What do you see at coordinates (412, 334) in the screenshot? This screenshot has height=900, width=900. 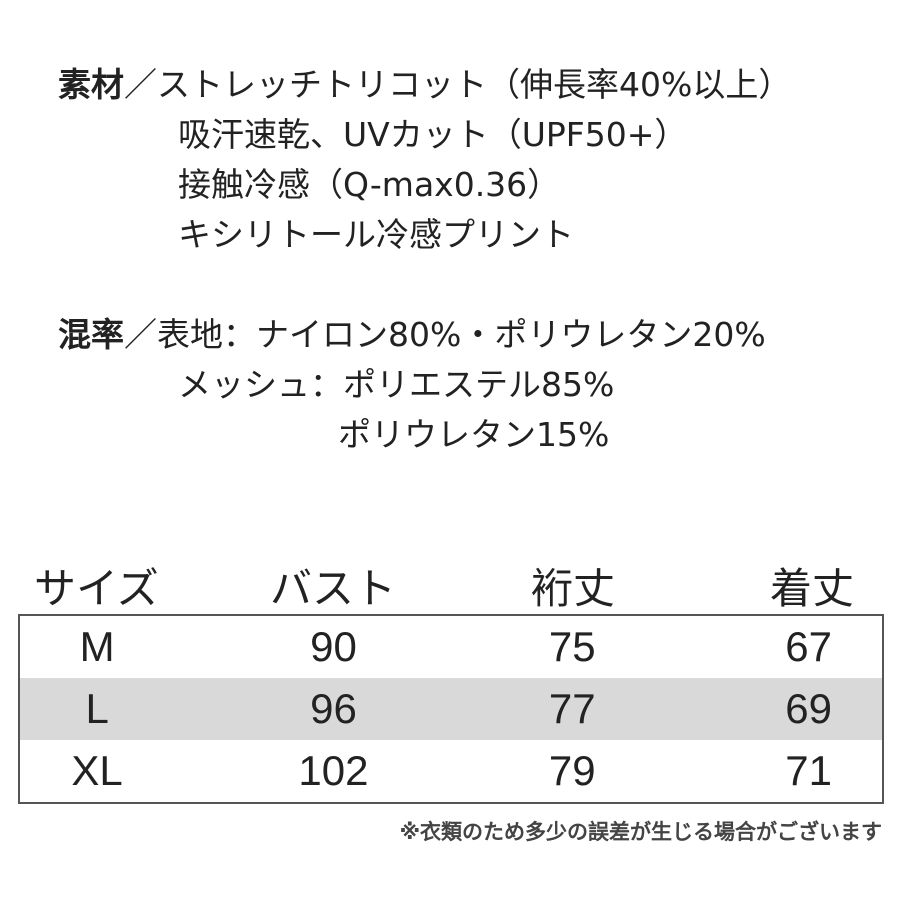 I see `blend-line-1: 混率／表地：ナイロン80%・ポリウレタン20%` at bounding box center [412, 334].